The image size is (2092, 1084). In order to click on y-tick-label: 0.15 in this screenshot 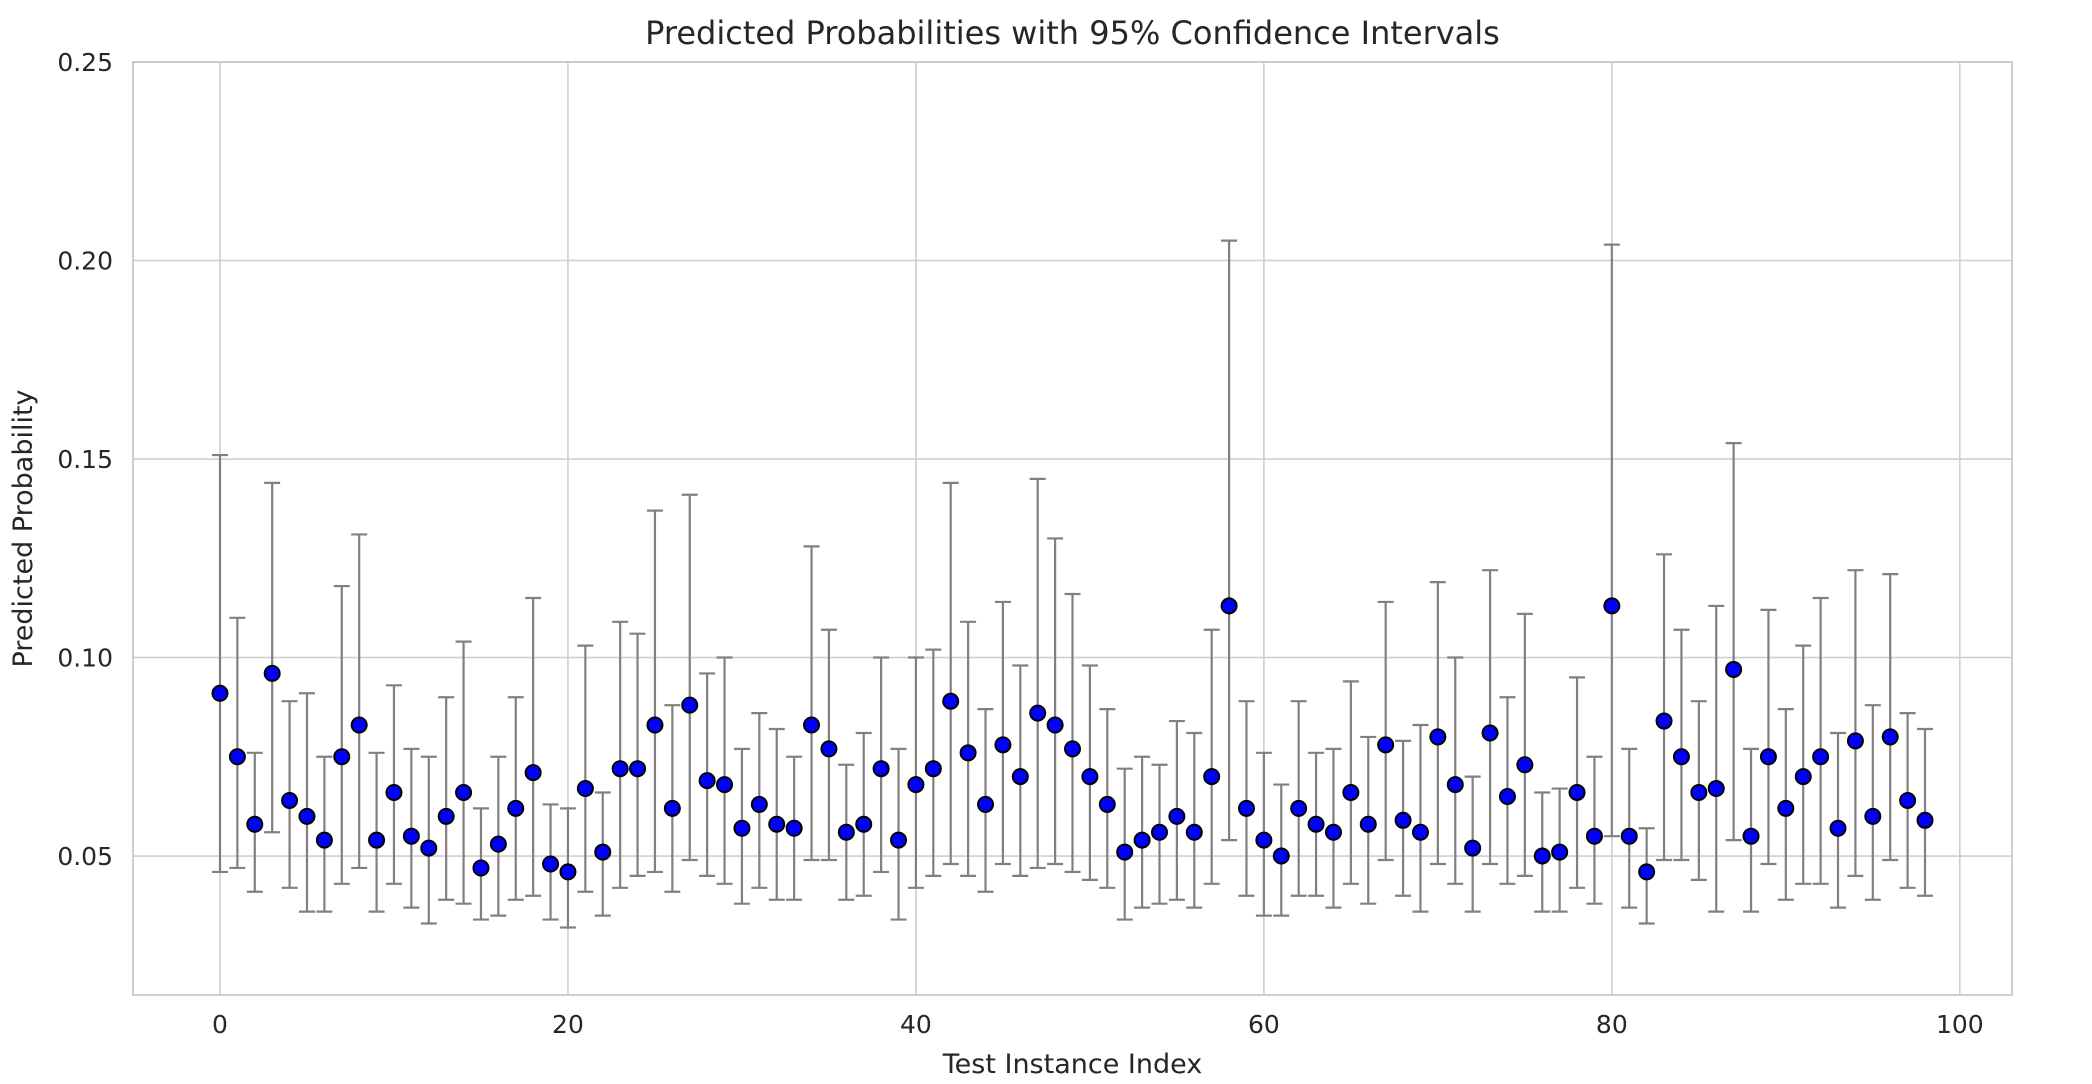, I will do `click(85, 459)`.